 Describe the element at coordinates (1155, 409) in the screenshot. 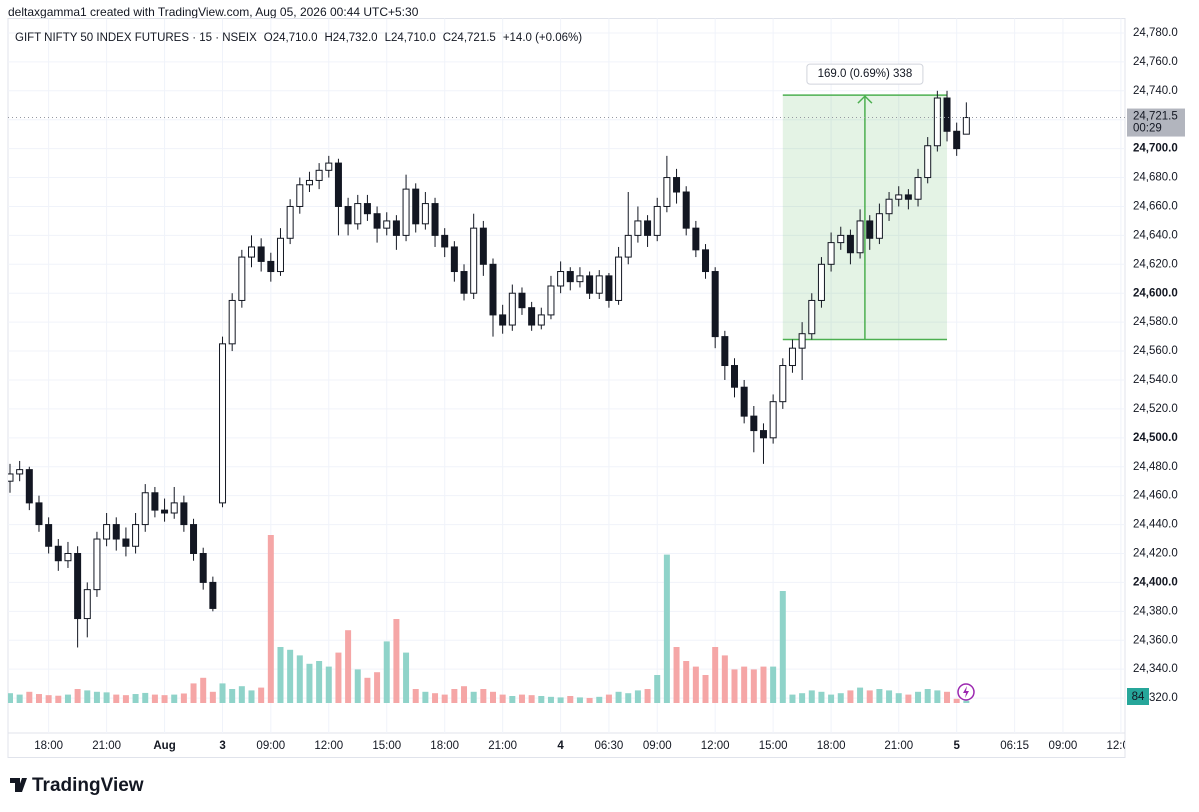

I see `y-tick-label: 24,520.0` at that location.